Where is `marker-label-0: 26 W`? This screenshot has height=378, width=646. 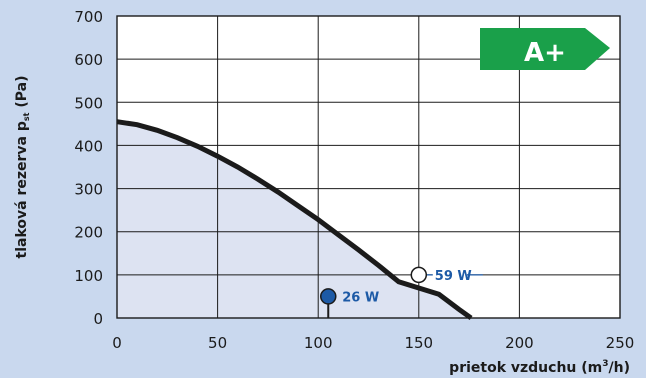 marker-label-0: 26 W is located at coordinates (360, 297).